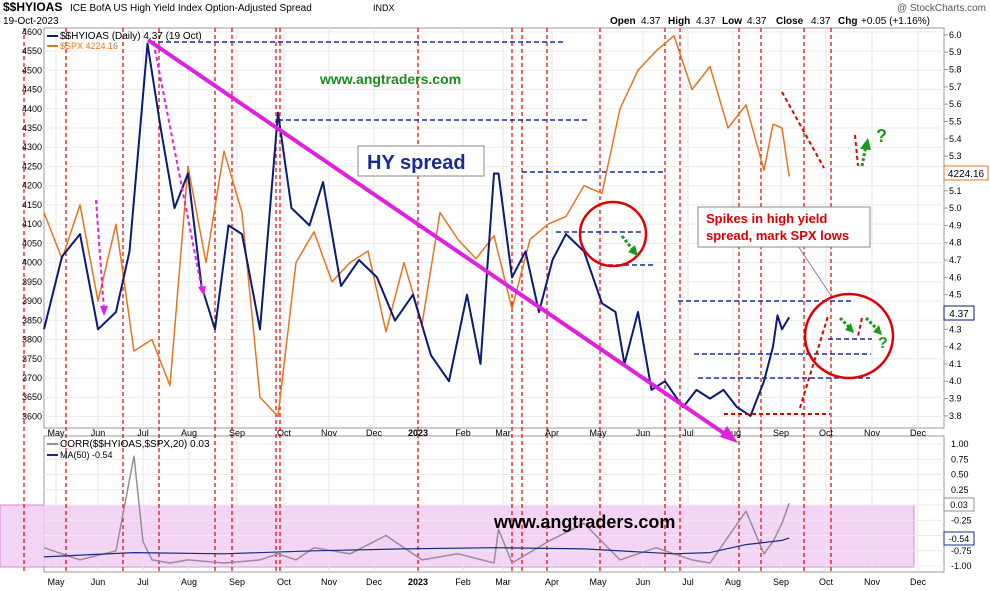  Describe the element at coordinates (955, 52) in the screenshot. I see `right-tick-label: 5.9` at that location.